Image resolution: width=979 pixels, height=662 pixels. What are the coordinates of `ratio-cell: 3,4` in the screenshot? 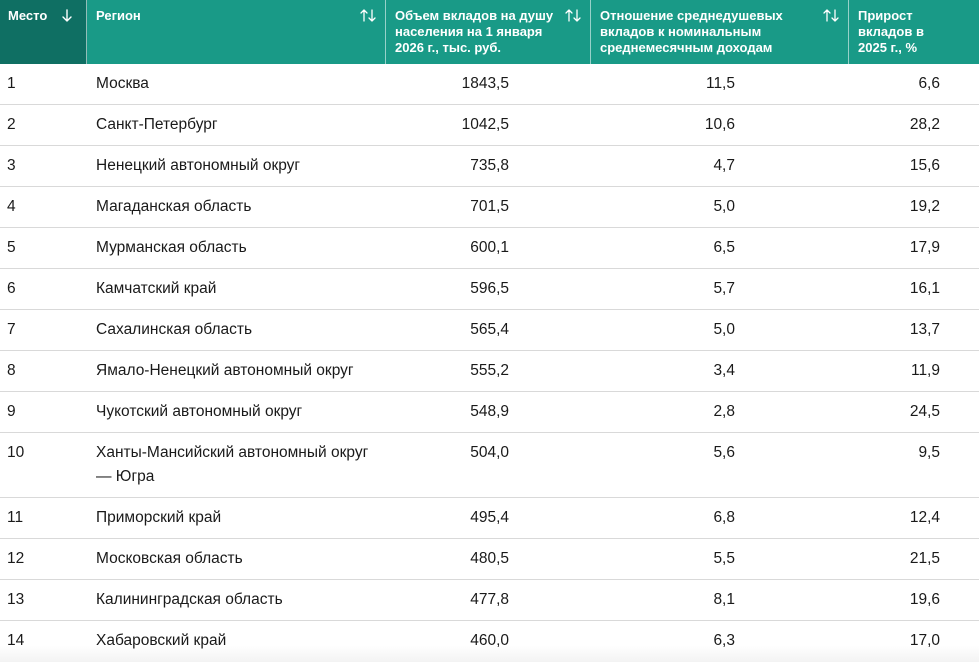 It's located at (724, 370).